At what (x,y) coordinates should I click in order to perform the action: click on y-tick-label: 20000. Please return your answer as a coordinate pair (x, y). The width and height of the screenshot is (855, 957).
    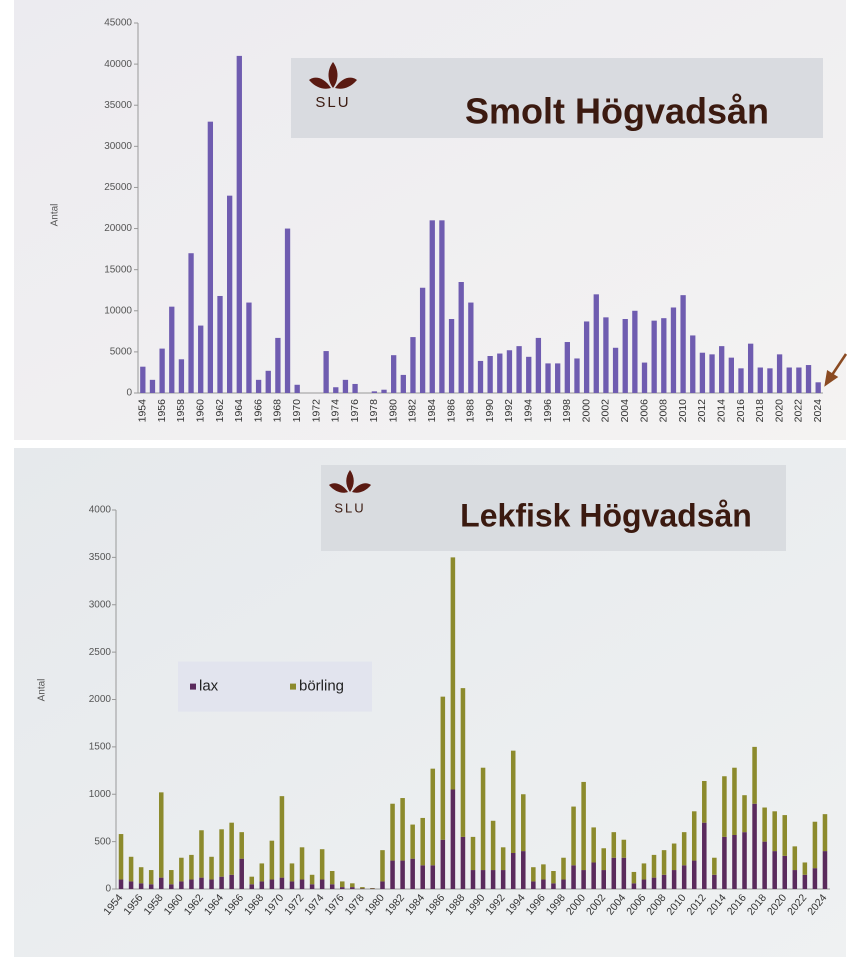
    Looking at the image, I should click on (118, 228).